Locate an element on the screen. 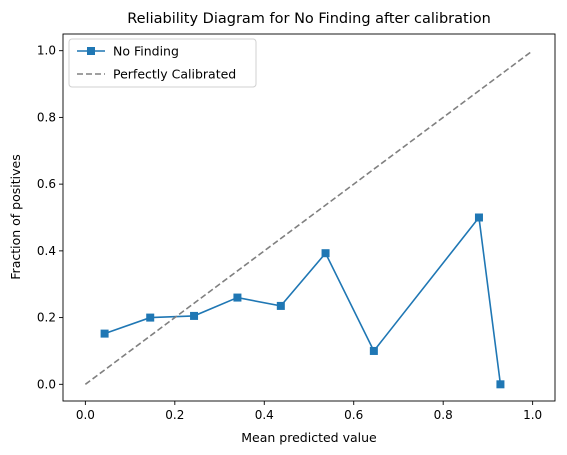  legend-swatch-marker is located at coordinates (91, 51).